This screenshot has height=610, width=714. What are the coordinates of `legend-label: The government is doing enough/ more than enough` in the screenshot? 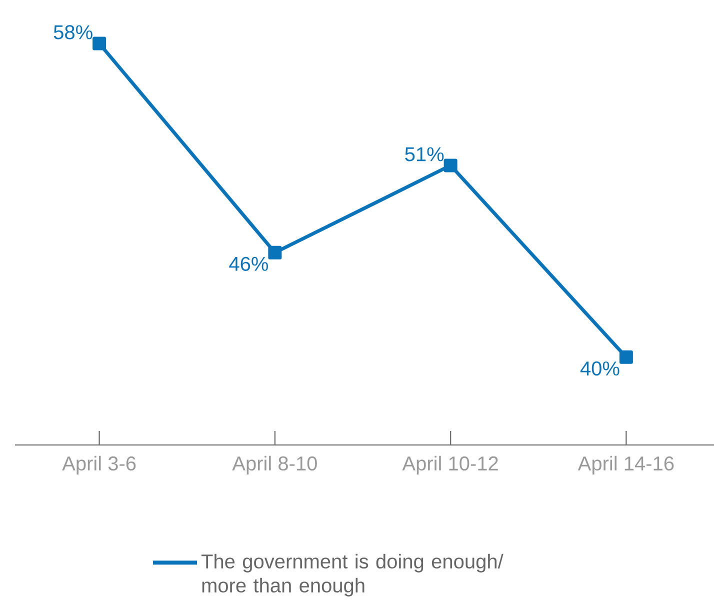 It's located at (352, 575).